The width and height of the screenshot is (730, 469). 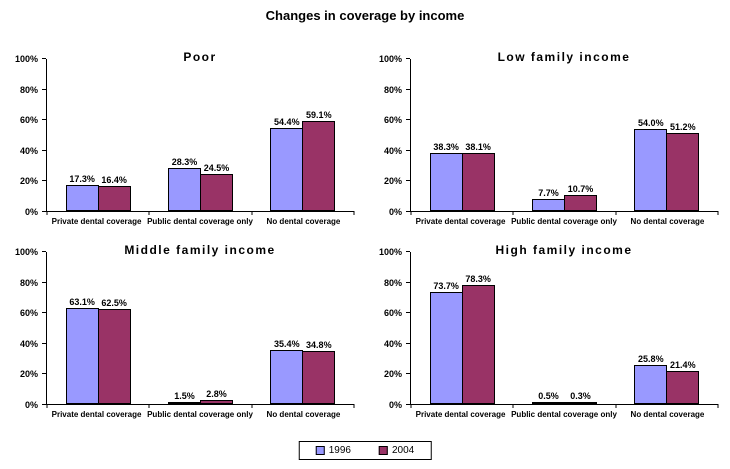 I want to click on legend-entry: 1996, so click(x=333, y=450).